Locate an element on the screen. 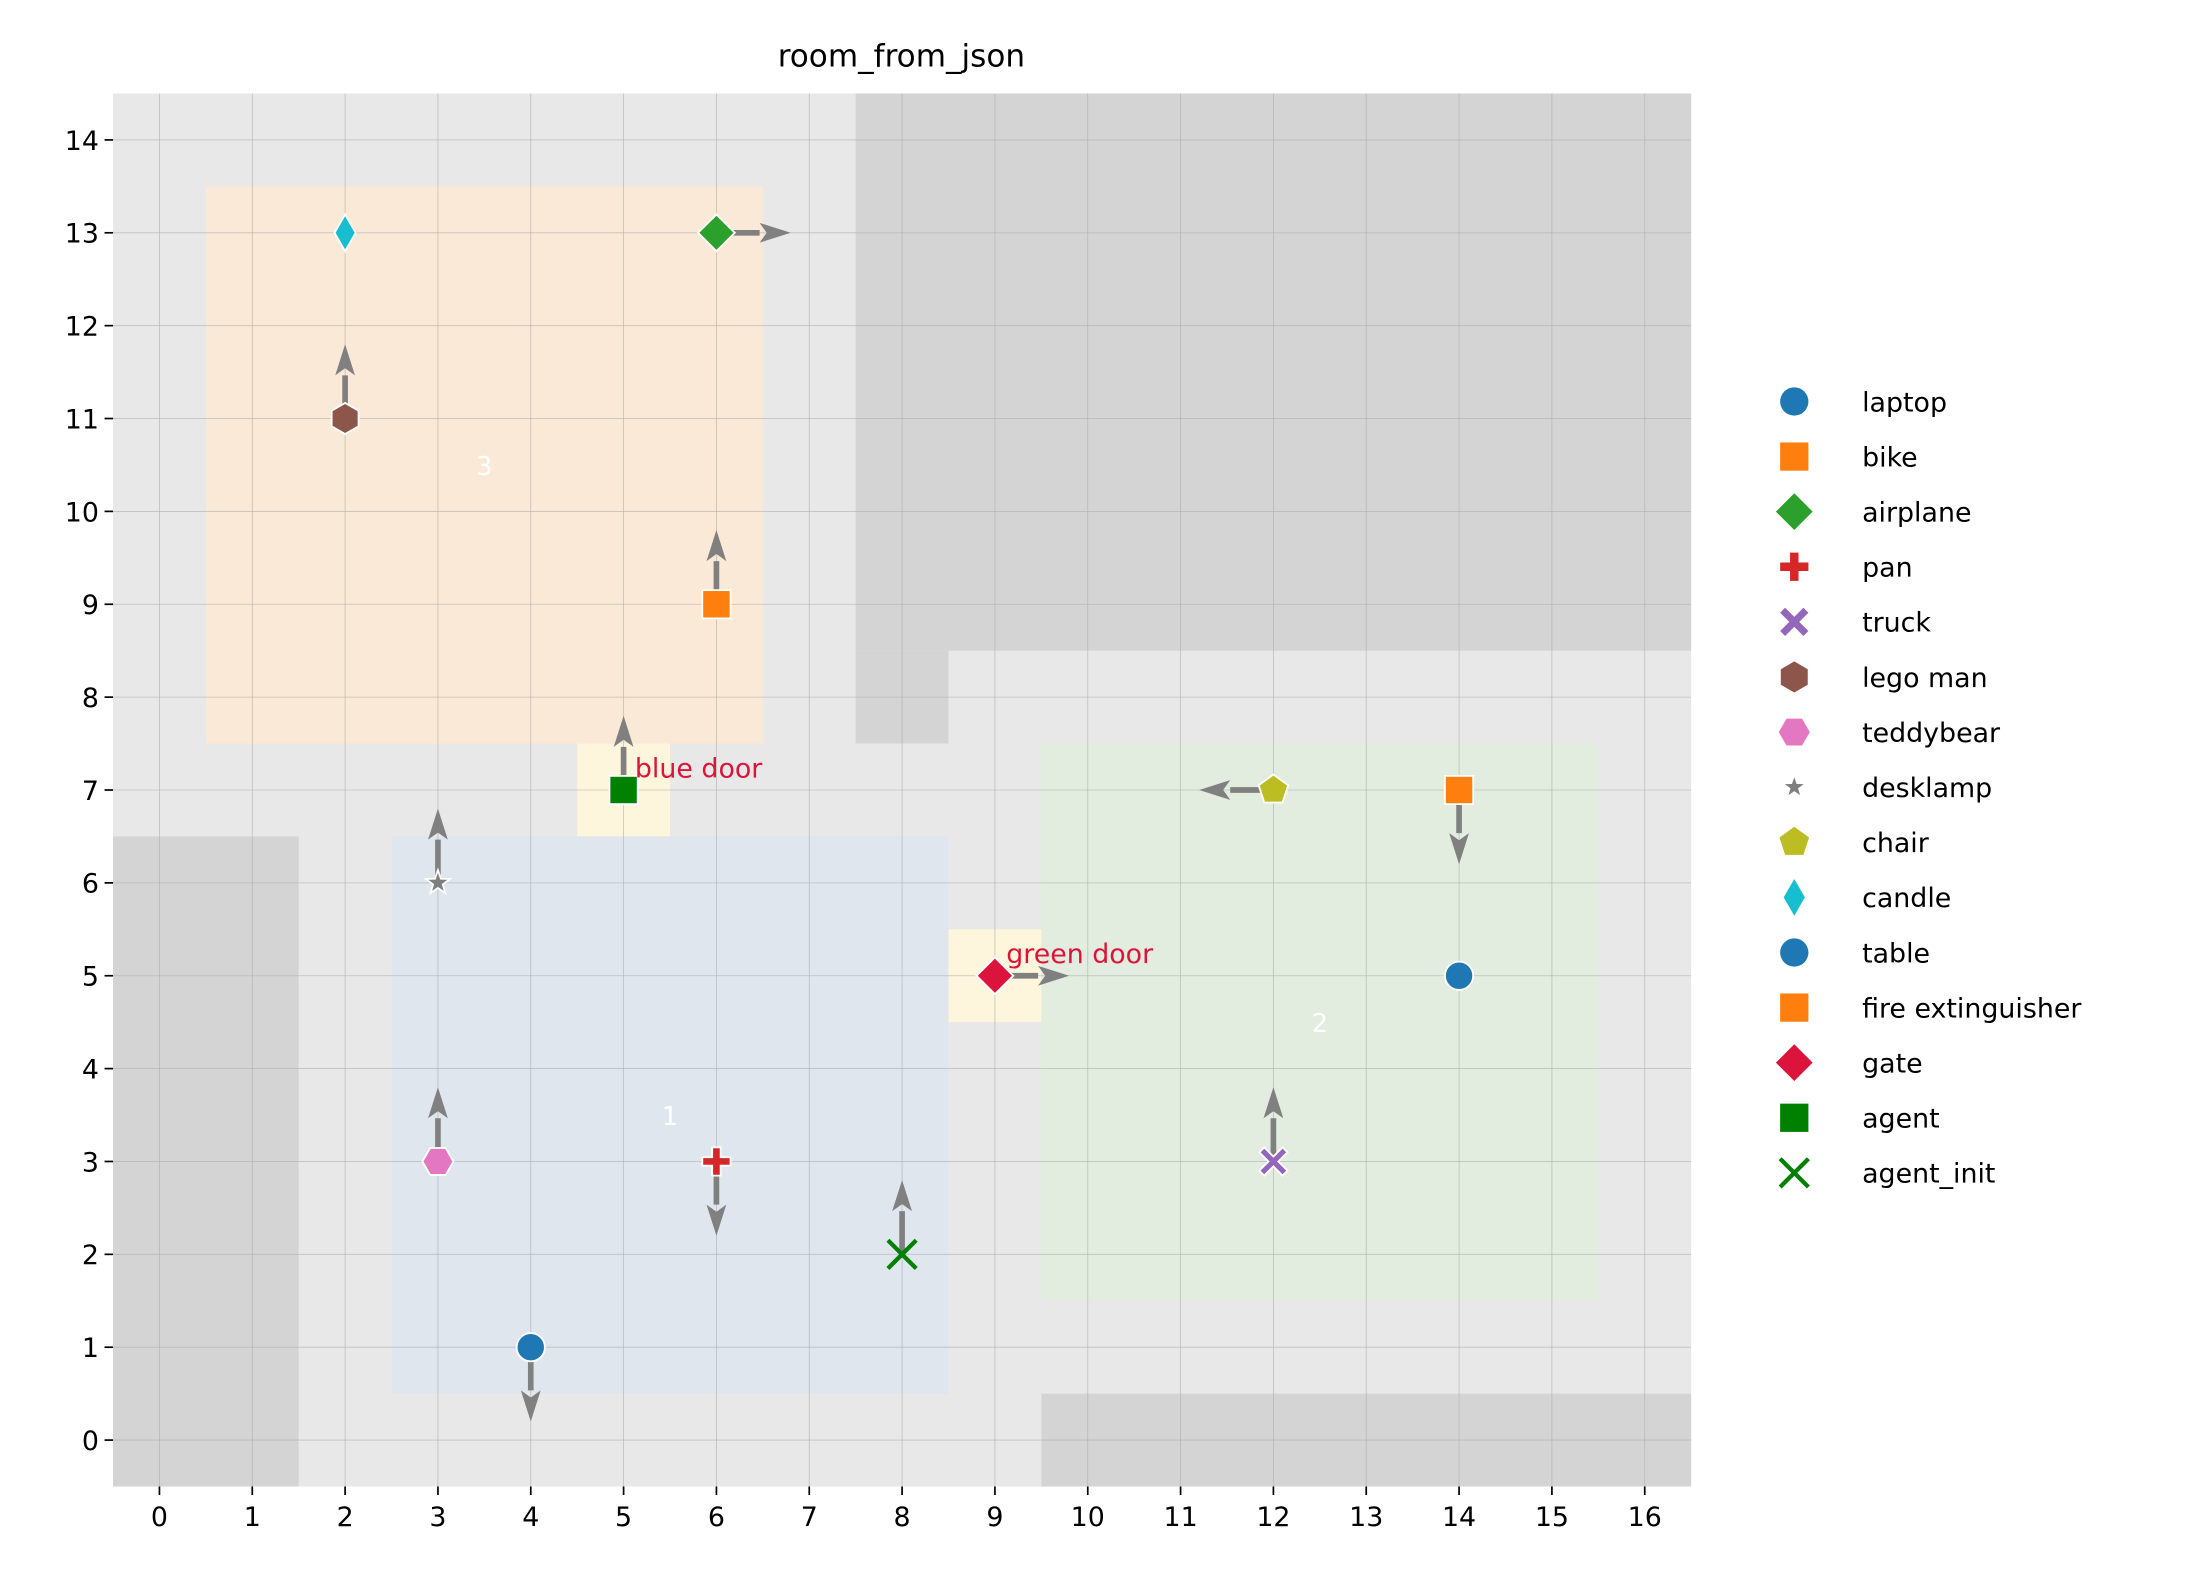 Image resolution: width=2204 pixels, height=1580 pixels. x-filled-marker is located at coordinates (1794, 622).